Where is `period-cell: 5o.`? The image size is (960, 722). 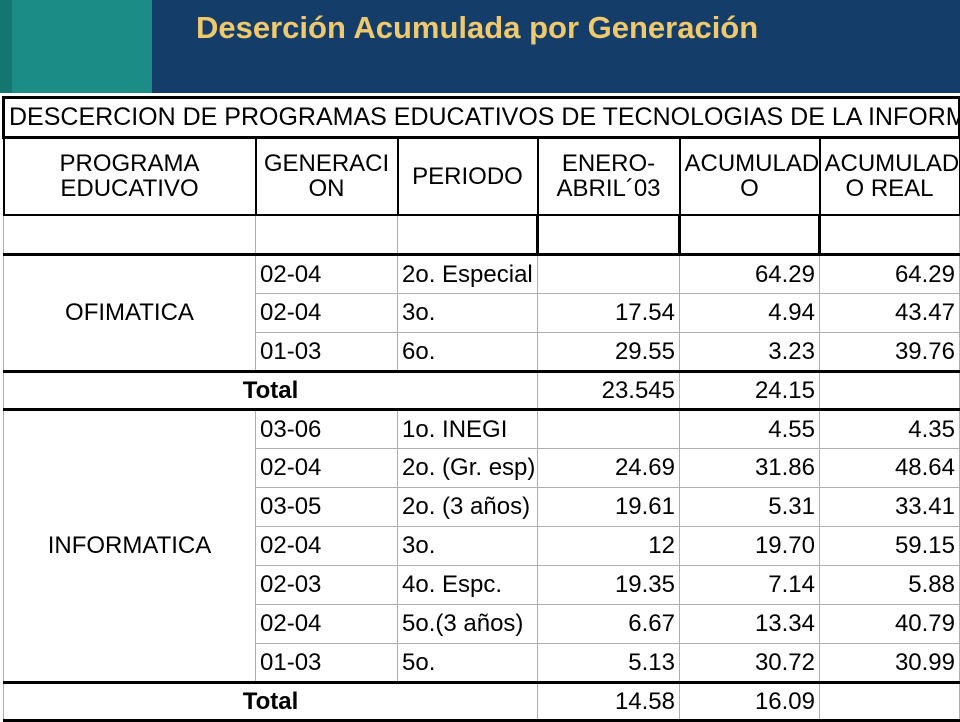
period-cell: 5o. is located at coordinates (467, 663).